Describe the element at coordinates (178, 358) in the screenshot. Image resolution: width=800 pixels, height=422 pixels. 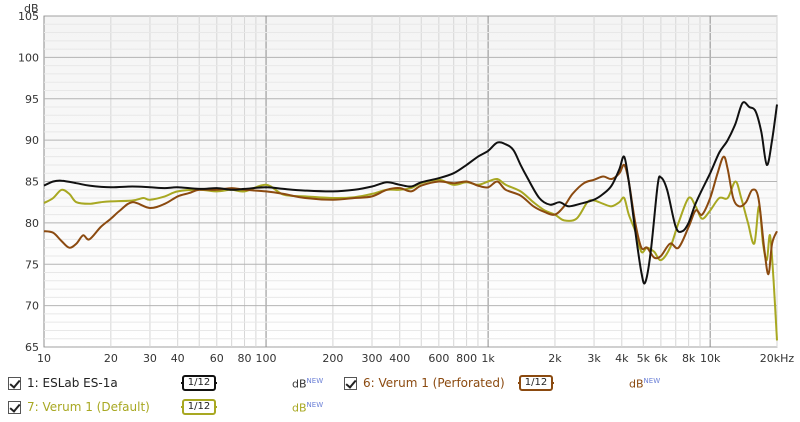
I see `x-tick-label: 40` at that location.